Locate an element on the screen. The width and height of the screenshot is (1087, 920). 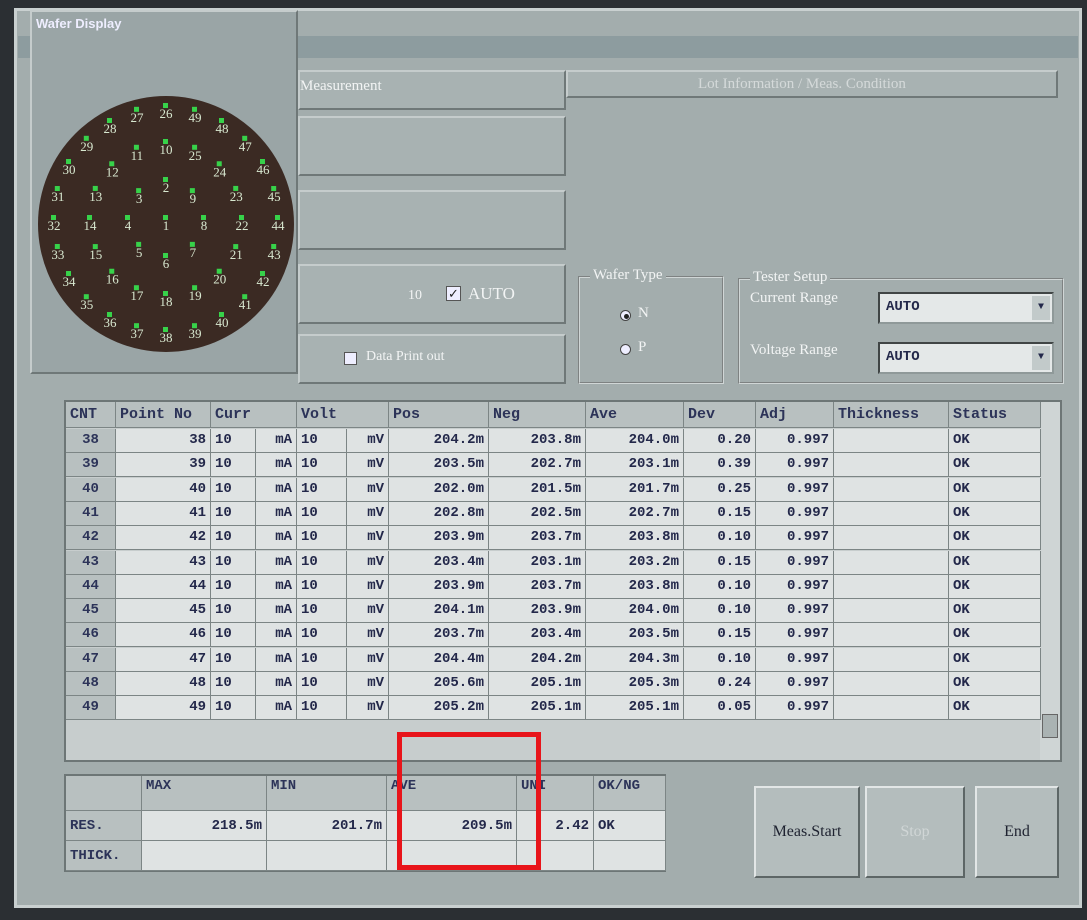
column-header: Status is located at coordinates (995, 415).